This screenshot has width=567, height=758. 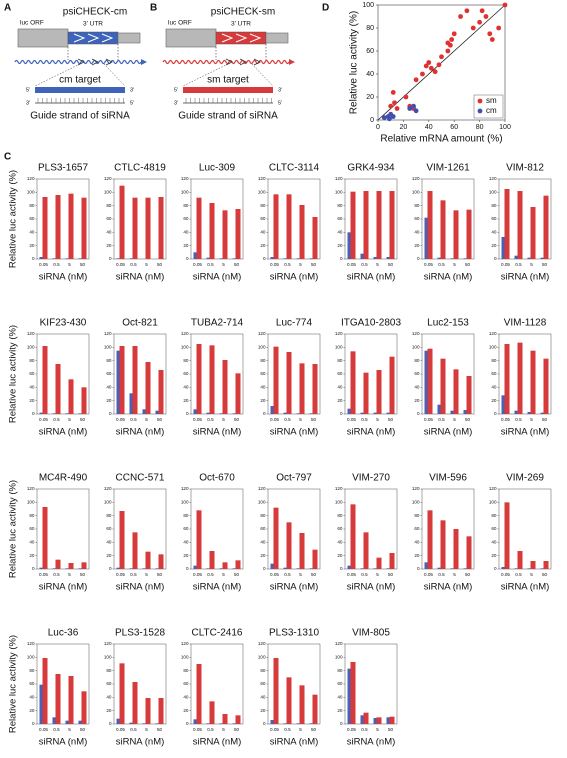 I want to click on zoom-line, so click(x=205, y=75).